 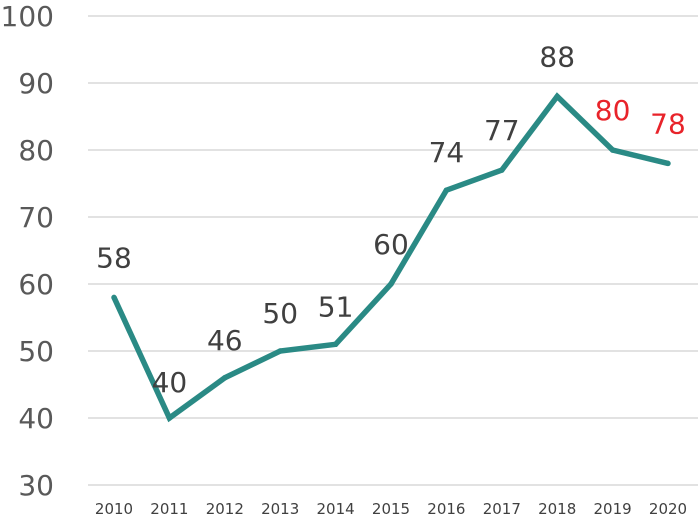 I want to click on y-tick-label: 80, so click(x=36, y=150).